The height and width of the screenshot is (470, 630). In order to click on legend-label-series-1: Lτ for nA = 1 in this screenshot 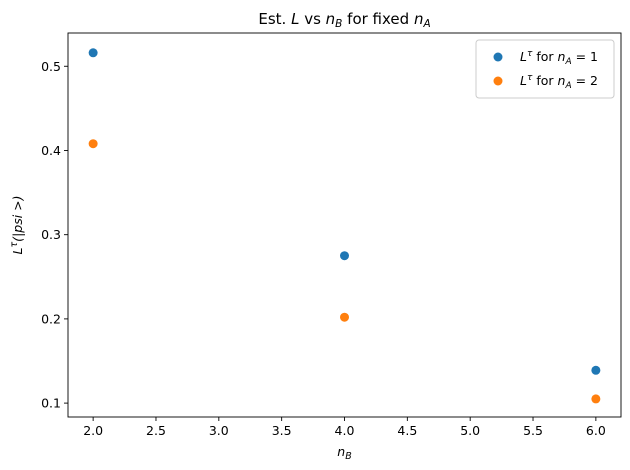, I will do `click(559, 58)`.